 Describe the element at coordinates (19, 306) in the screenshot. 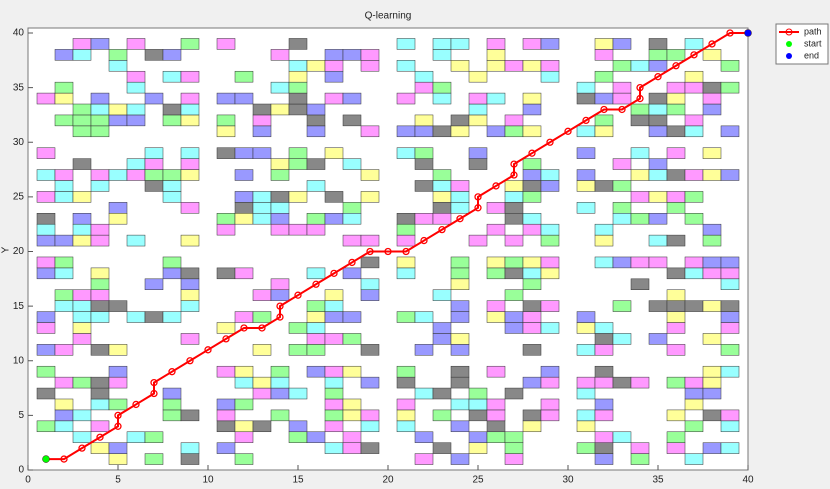

I see `y-tick-label: 15` at that location.